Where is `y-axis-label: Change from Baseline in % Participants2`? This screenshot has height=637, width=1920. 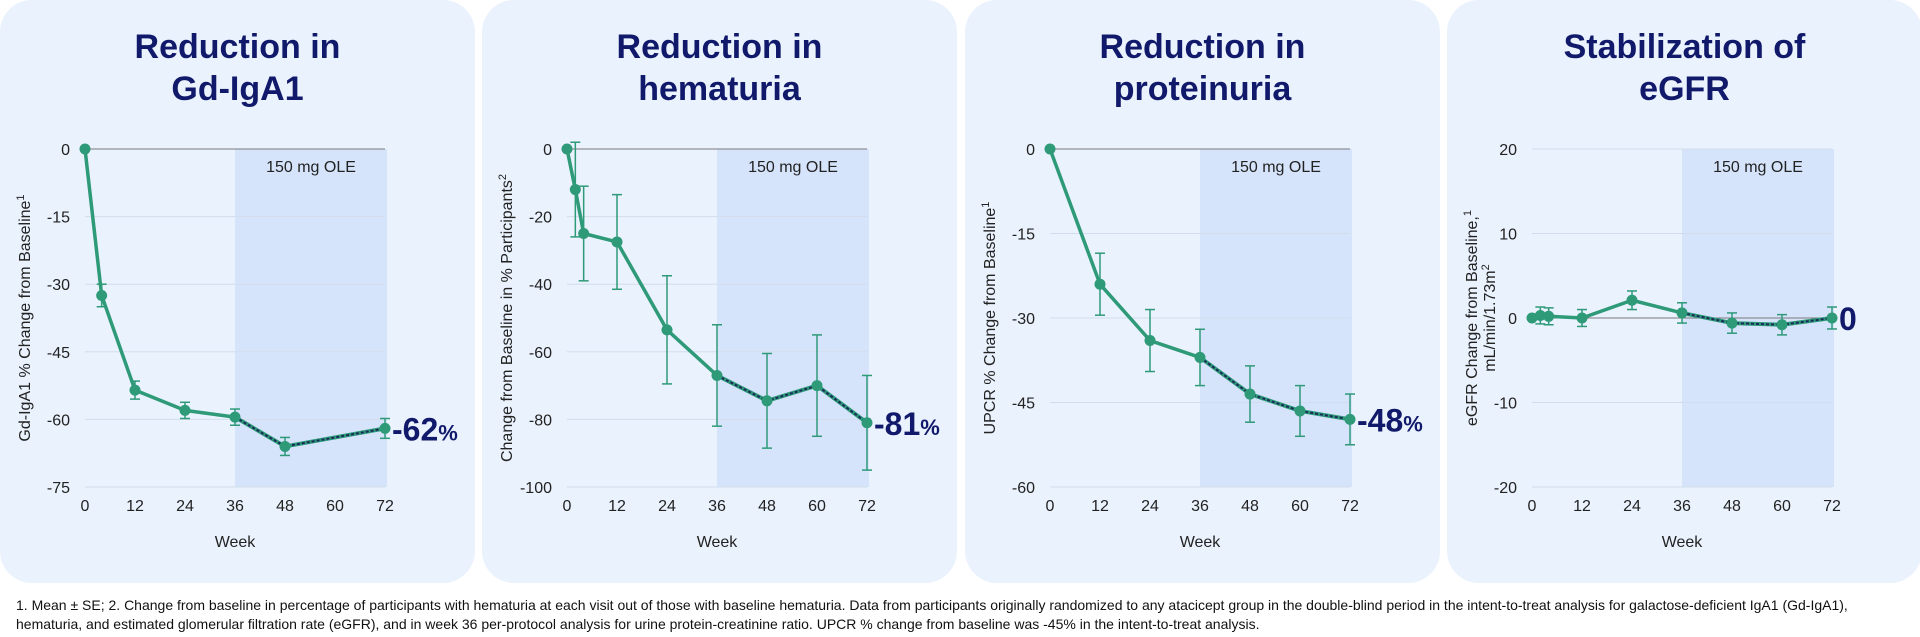 y-axis-label: Change from Baseline in % Participants2 is located at coordinates (506, 318).